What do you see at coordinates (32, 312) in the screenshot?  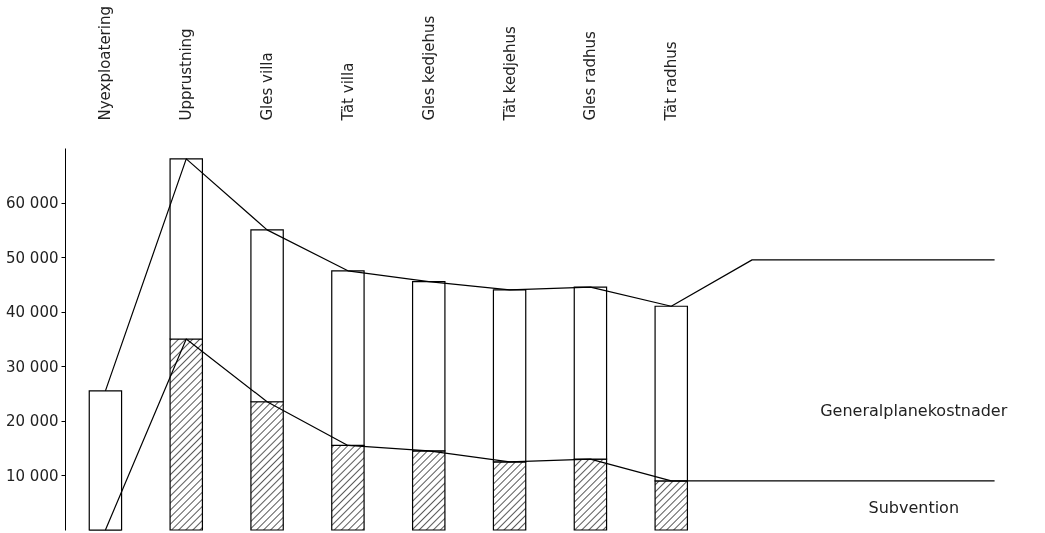 I see `y-tick-label: 40 000` at bounding box center [32, 312].